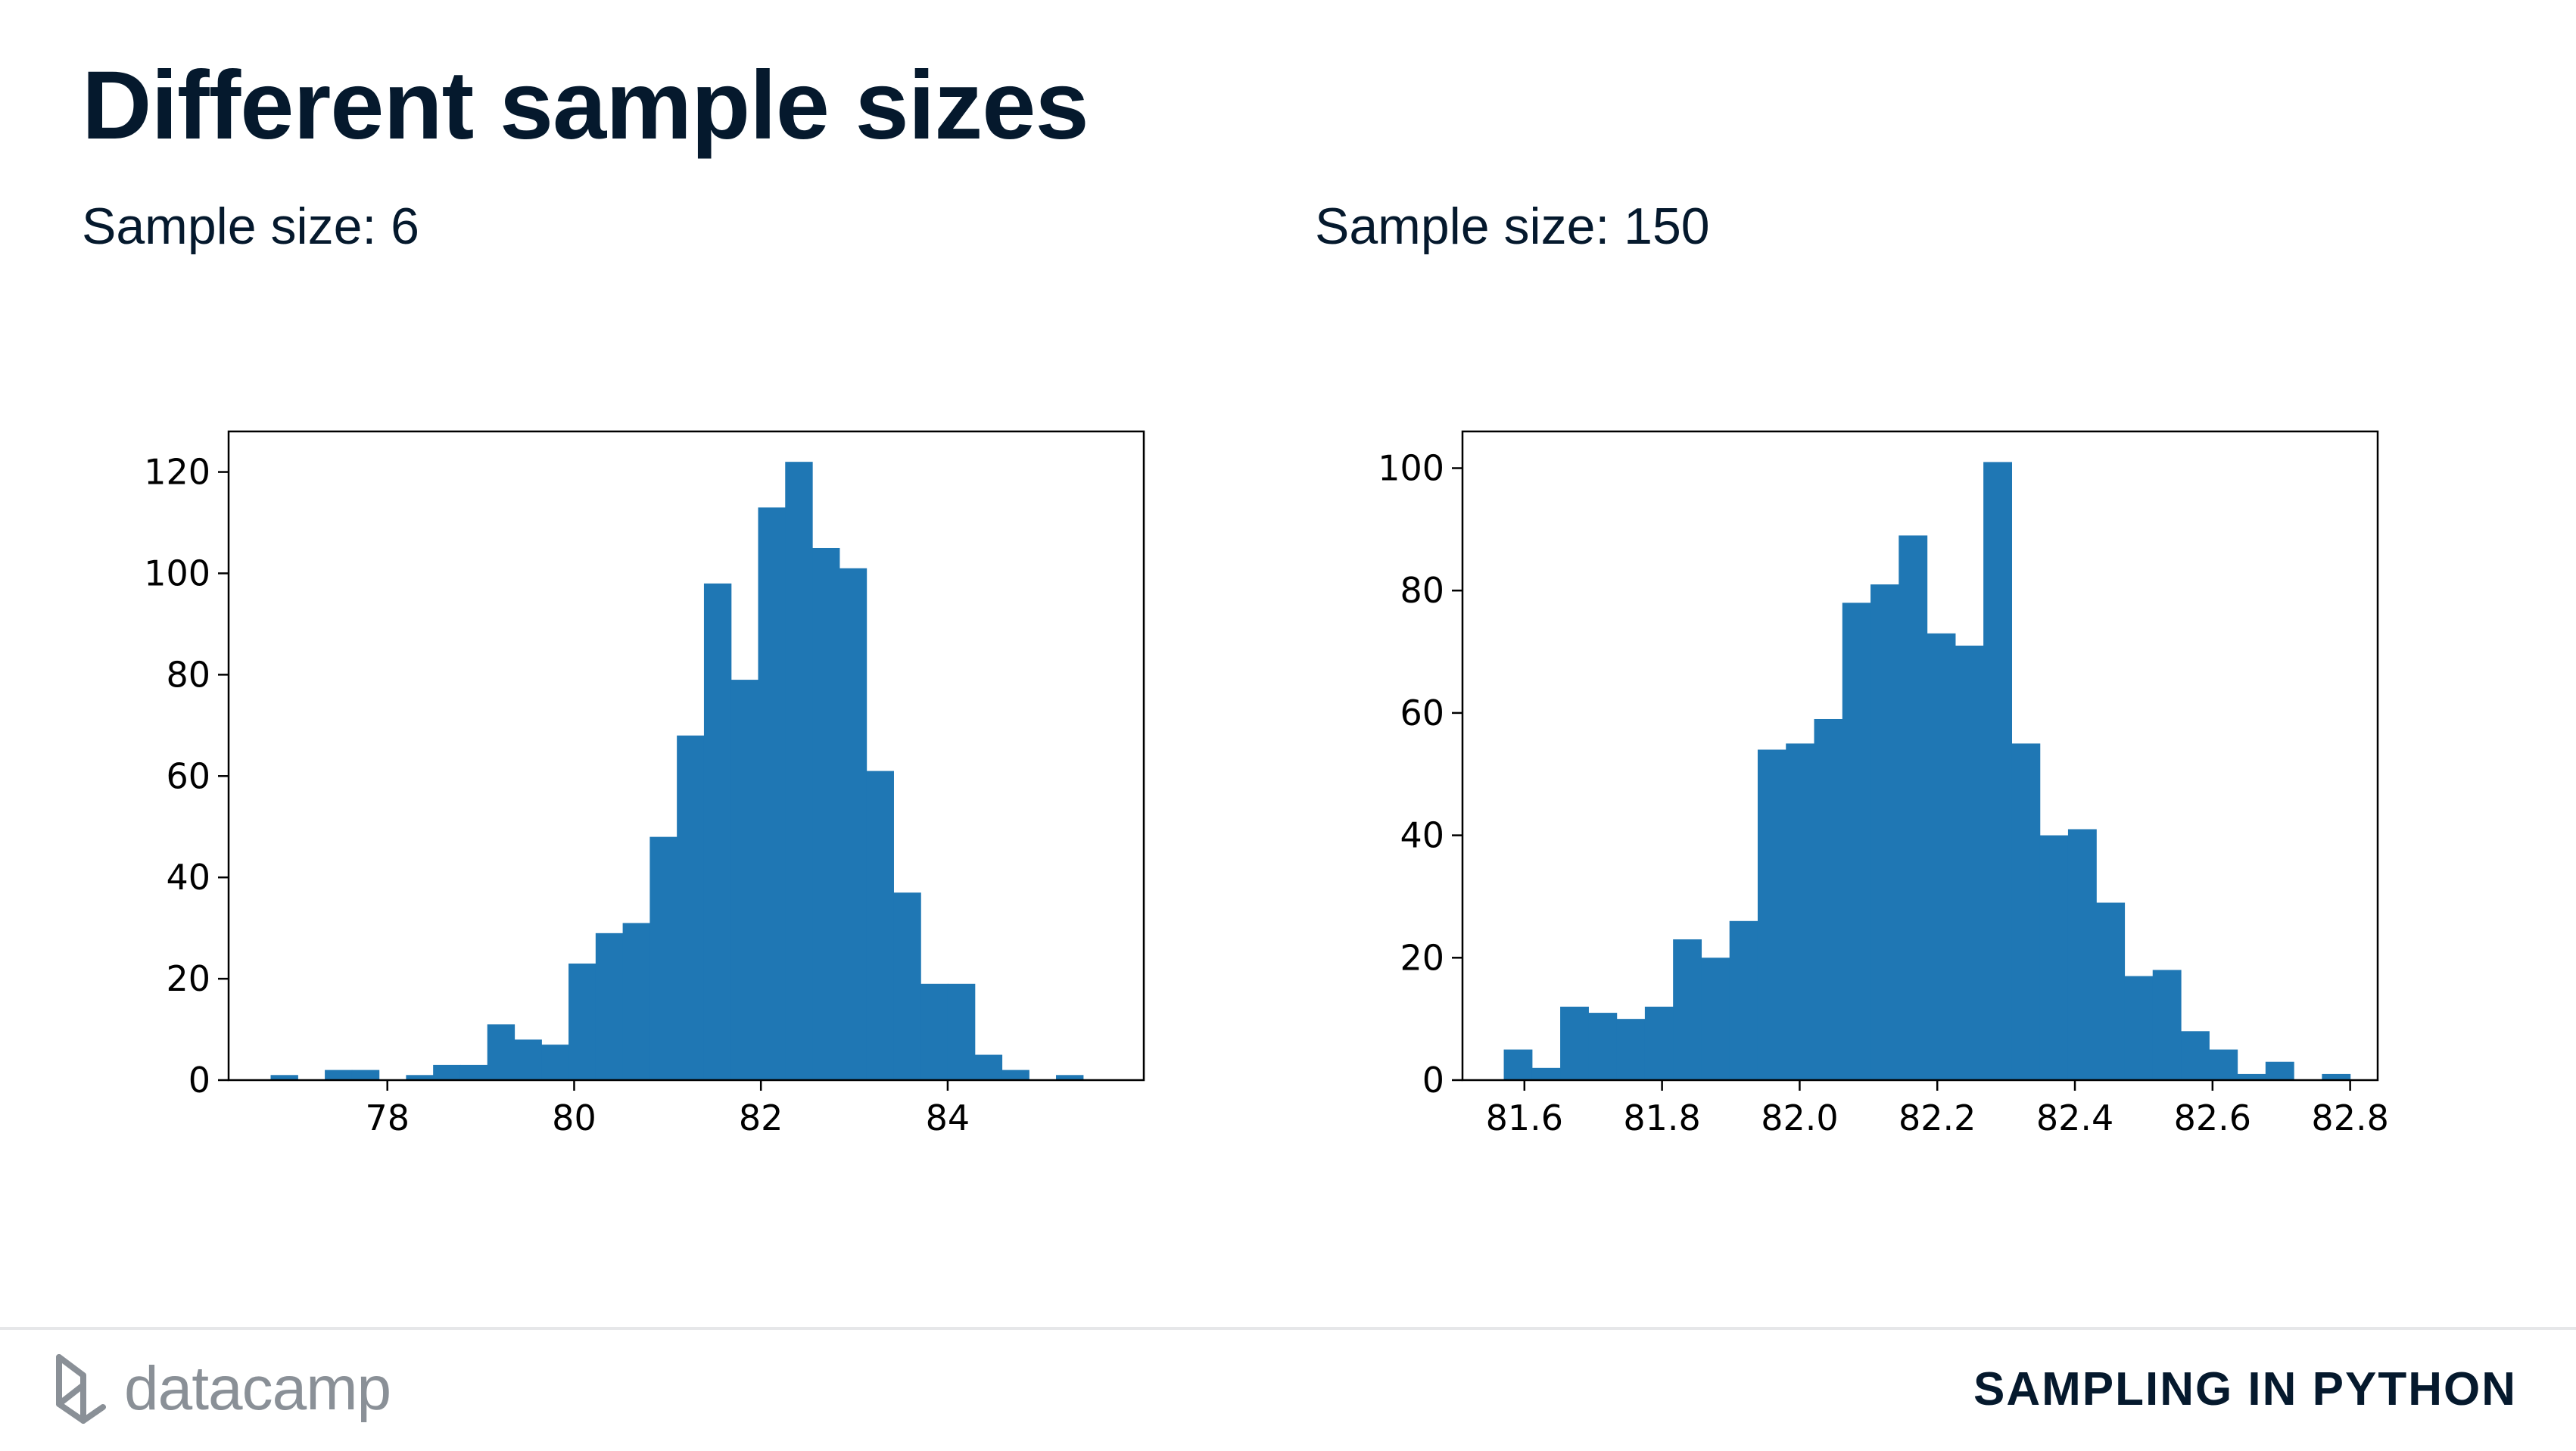  Describe the element at coordinates (1524, 1118) in the screenshot. I see `chart-right-xtick-label-0: 81.6` at that location.